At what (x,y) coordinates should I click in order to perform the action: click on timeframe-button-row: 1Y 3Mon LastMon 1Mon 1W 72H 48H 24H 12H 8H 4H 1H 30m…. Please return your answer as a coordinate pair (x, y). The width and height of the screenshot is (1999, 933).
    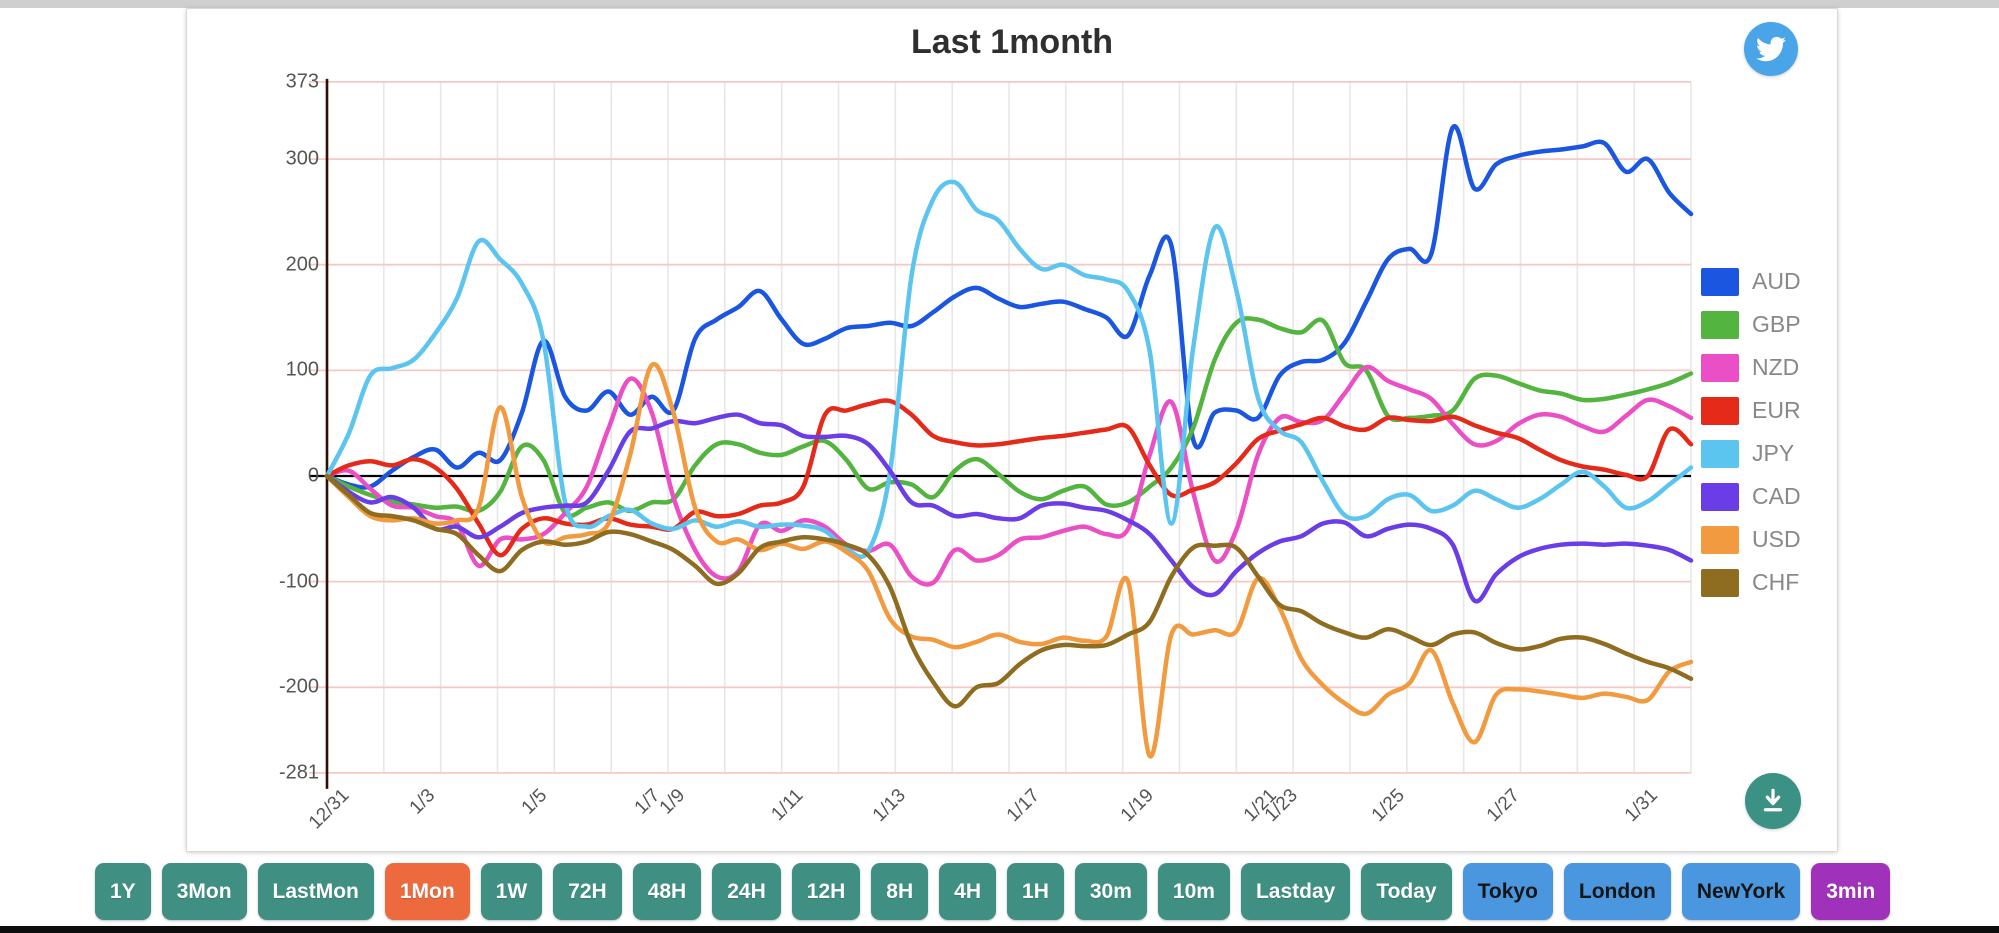
    Looking at the image, I should click on (993, 891).